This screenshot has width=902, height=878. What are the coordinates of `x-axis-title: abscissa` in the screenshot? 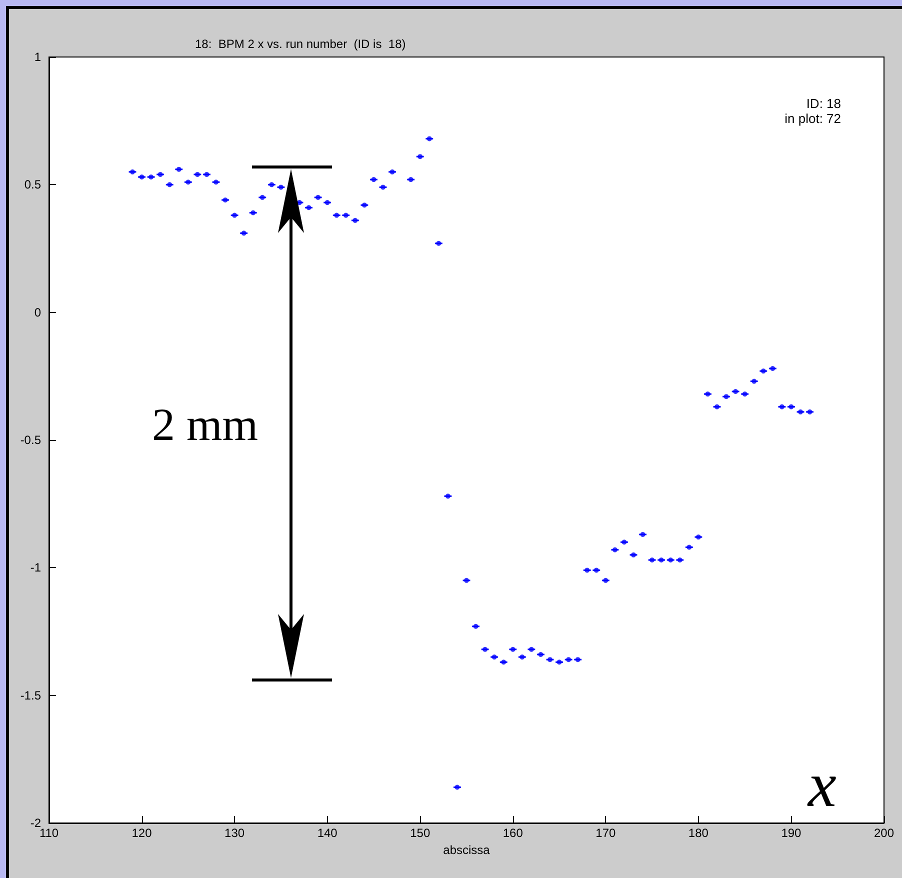 It's located at (466, 849).